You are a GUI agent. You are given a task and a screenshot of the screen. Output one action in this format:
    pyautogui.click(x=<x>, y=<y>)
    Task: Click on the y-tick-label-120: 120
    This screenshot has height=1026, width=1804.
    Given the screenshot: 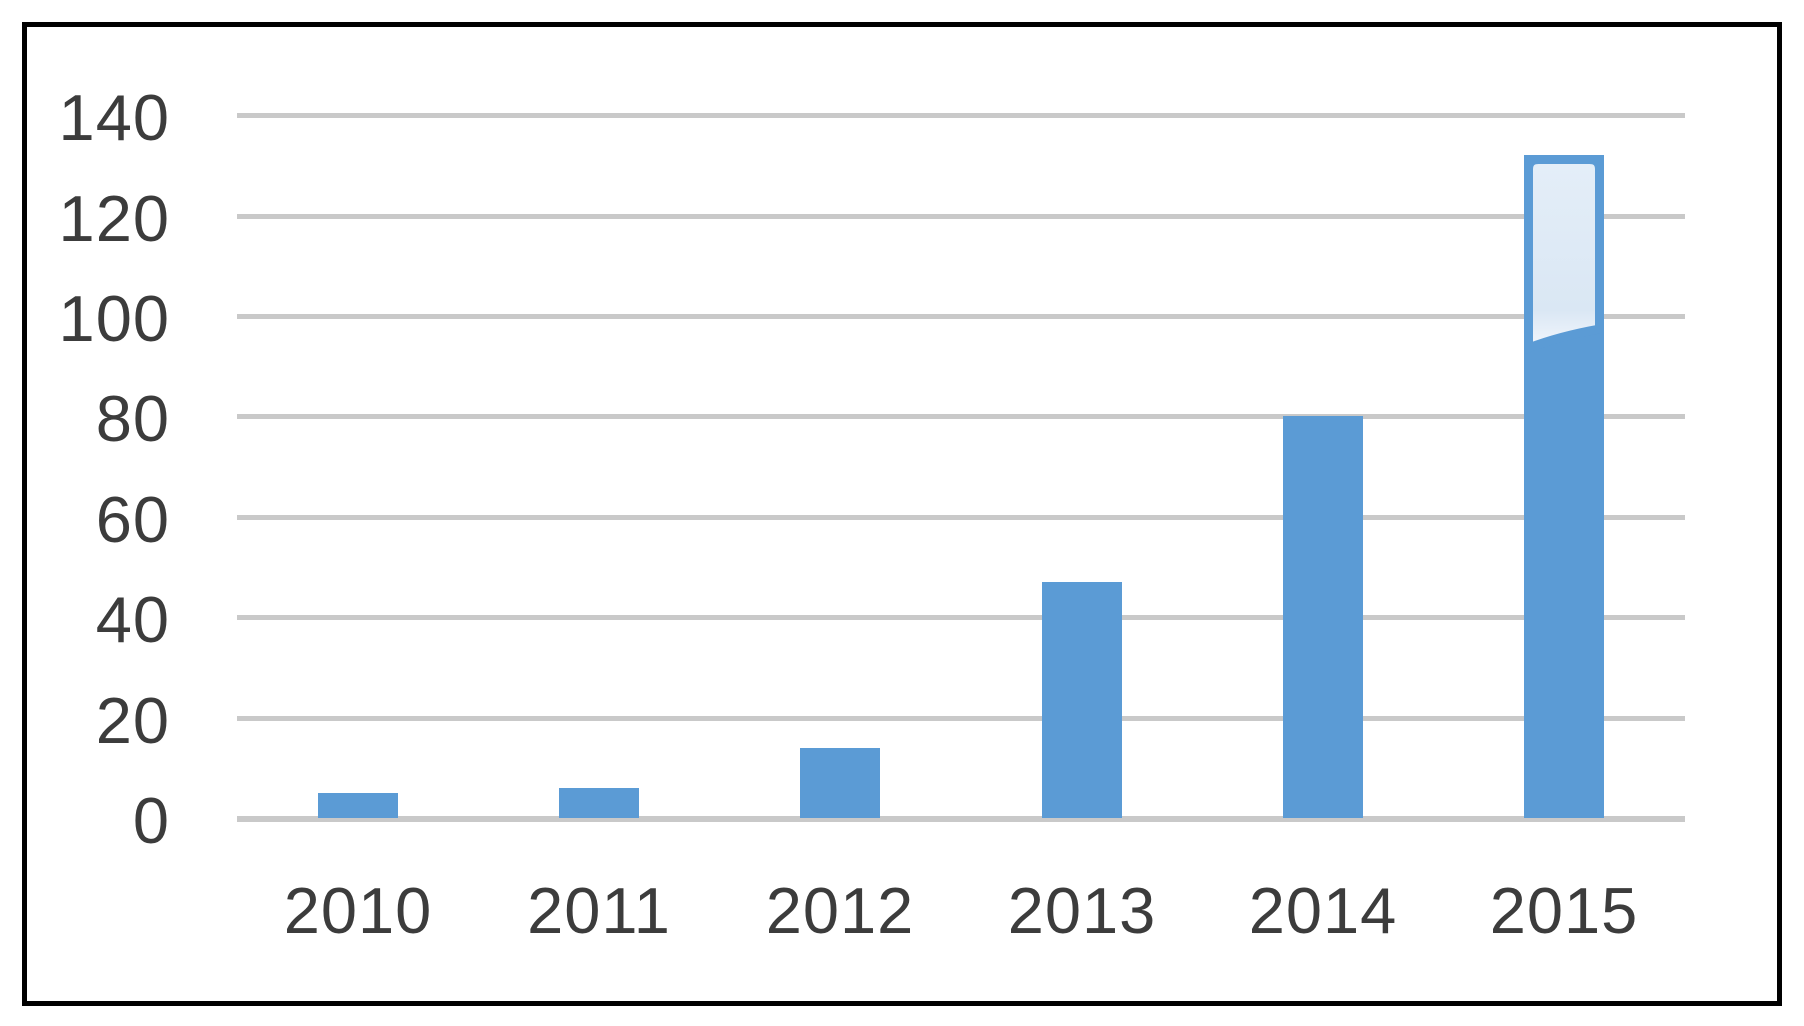 What is the action you would take?
    pyautogui.click(x=114, y=218)
    